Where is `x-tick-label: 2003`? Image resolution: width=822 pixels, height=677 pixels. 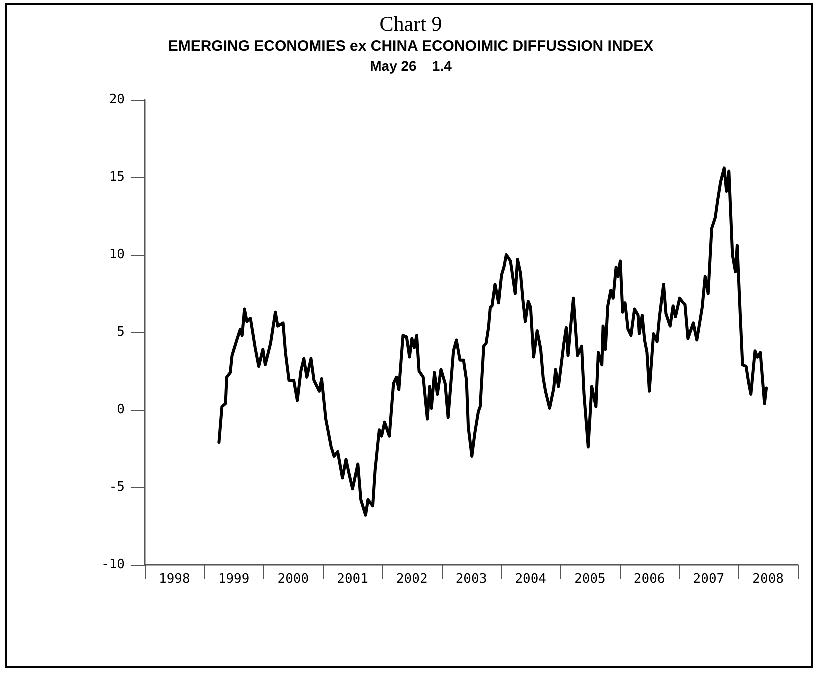
x-tick-label: 2003 is located at coordinates (472, 579).